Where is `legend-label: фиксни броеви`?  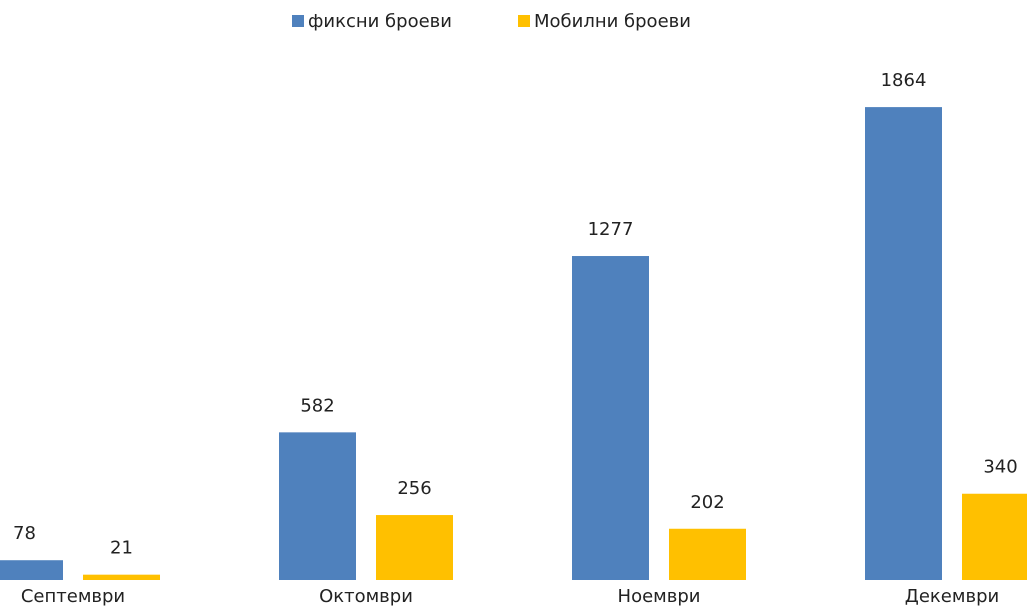 legend-label: фиксни броеви is located at coordinates (380, 21).